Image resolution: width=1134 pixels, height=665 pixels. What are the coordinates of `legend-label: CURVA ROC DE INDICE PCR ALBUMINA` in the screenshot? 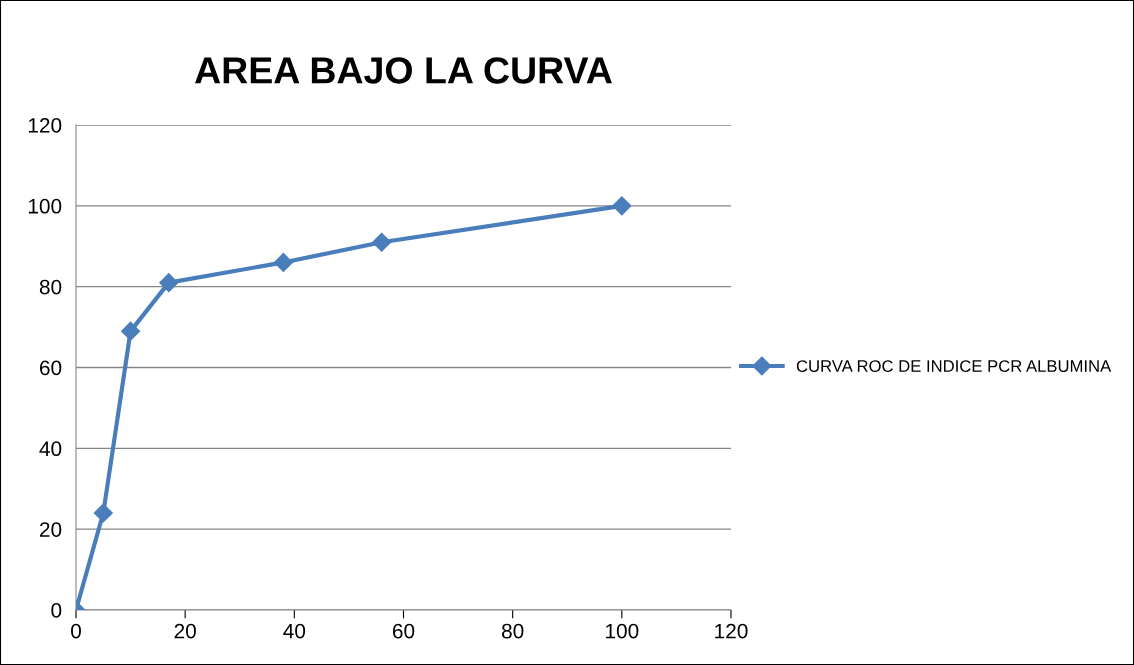 It's located at (954, 366).